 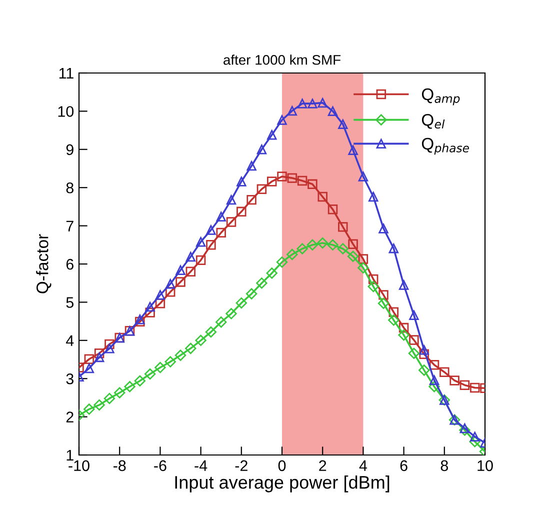 I want to click on x-tick-label: -6, so click(x=160, y=466).